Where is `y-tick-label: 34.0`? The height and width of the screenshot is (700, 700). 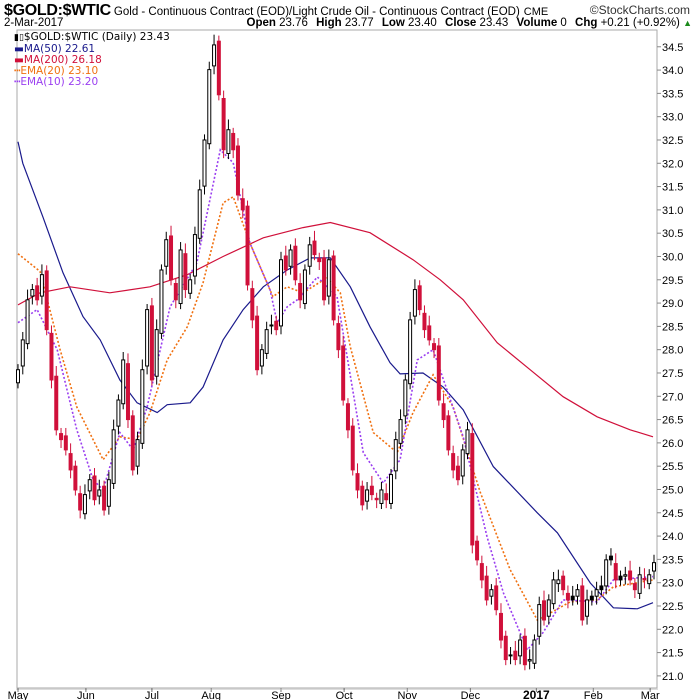
y-tick-label: 34.0 is located at coordinates (672, 71).